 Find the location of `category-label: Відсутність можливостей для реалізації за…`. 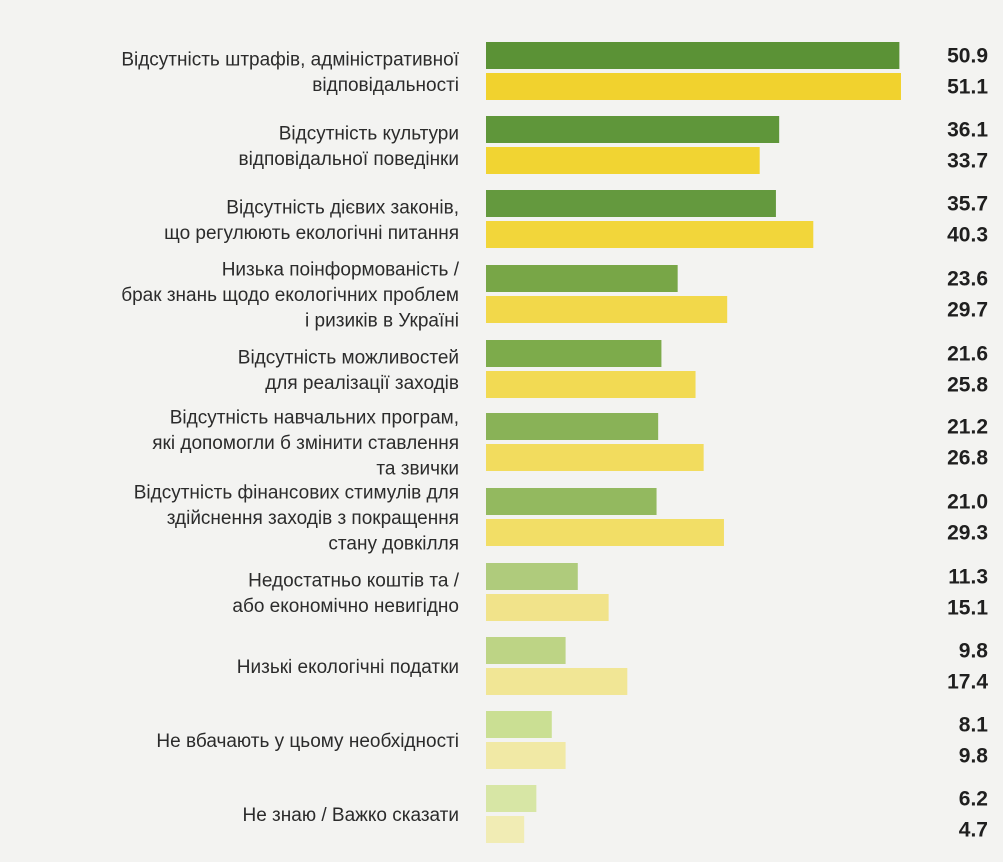

category-label: Відсутність можливостей для реалізації за… is located at coordinates (348, 370).